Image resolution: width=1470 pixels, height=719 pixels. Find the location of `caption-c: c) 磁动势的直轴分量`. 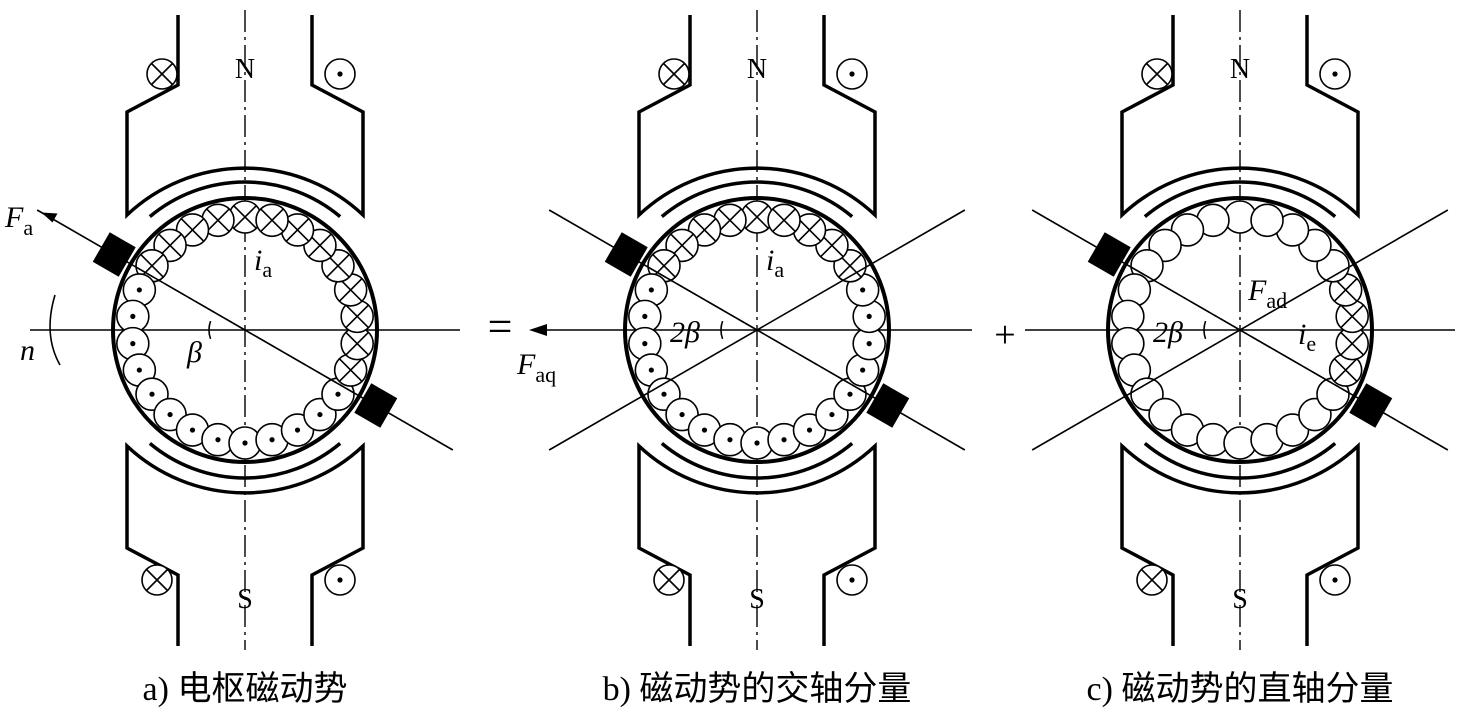

caption-c: c) 磁动势的直轴分量 is located at coordinates (1240, 689).